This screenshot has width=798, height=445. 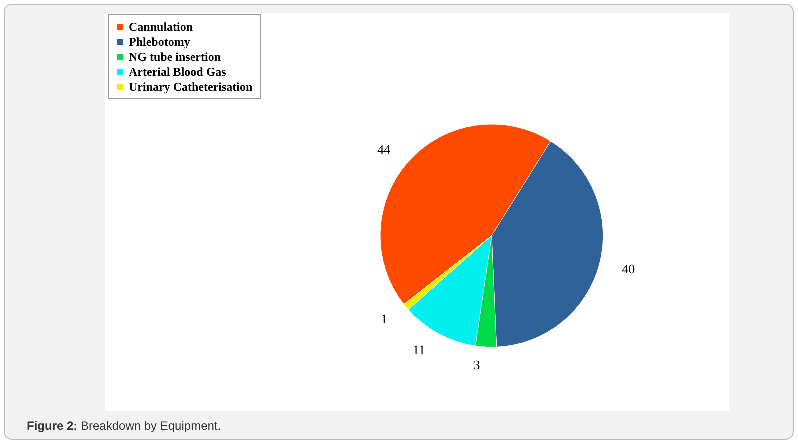 What do you see at coordinates (159, 42) in the screenshot?
I see `legend-label: Phlebotomy` at bounding box center [159, 42].